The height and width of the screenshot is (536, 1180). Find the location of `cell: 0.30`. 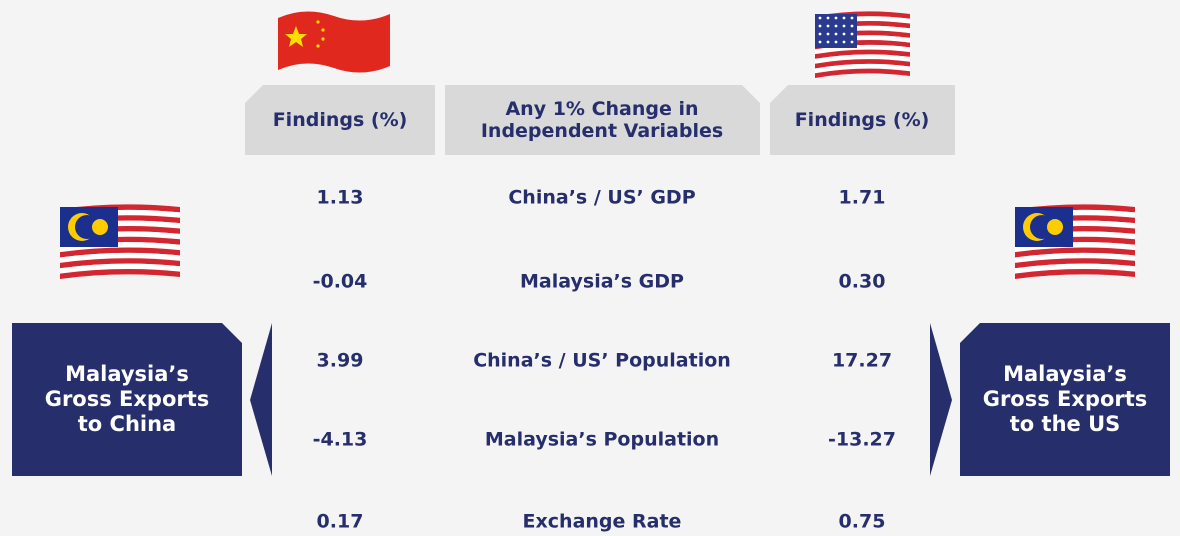

cell: 0.30 is located at coordinates (862, 282).